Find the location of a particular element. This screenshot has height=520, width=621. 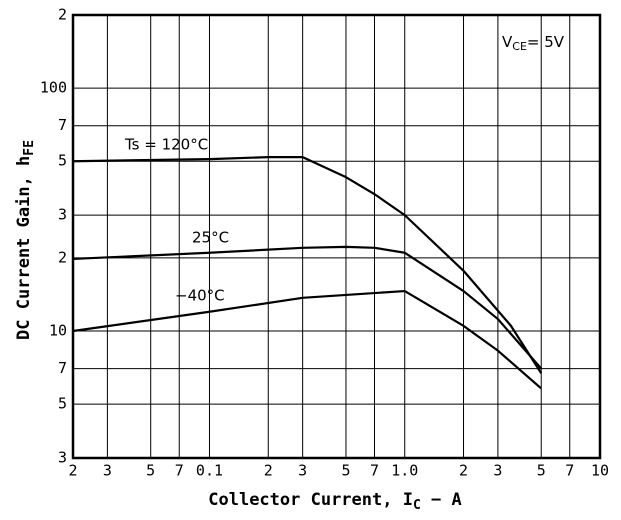

y-tick-label: 100 is located at coordinates (53, 88).